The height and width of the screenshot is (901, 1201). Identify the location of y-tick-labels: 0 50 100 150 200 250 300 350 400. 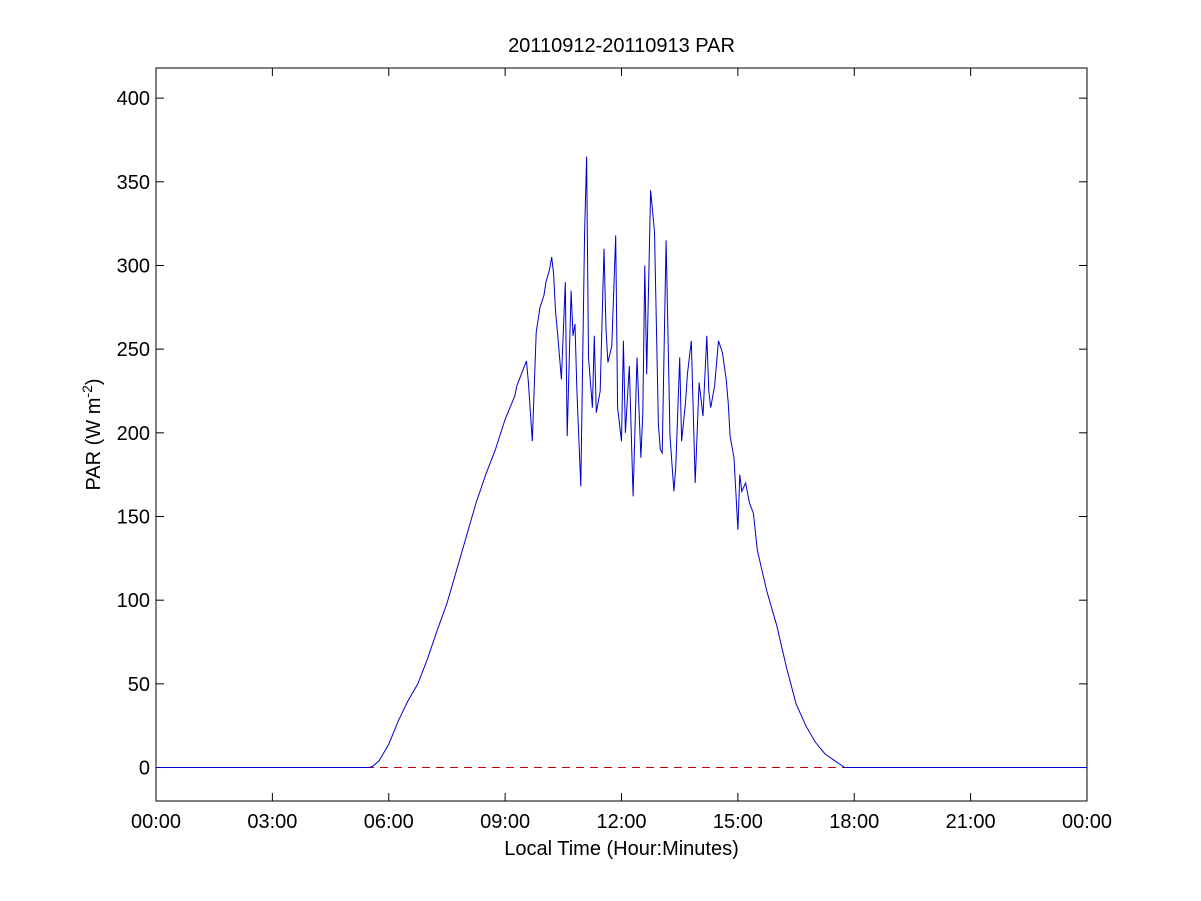
(133, 433).